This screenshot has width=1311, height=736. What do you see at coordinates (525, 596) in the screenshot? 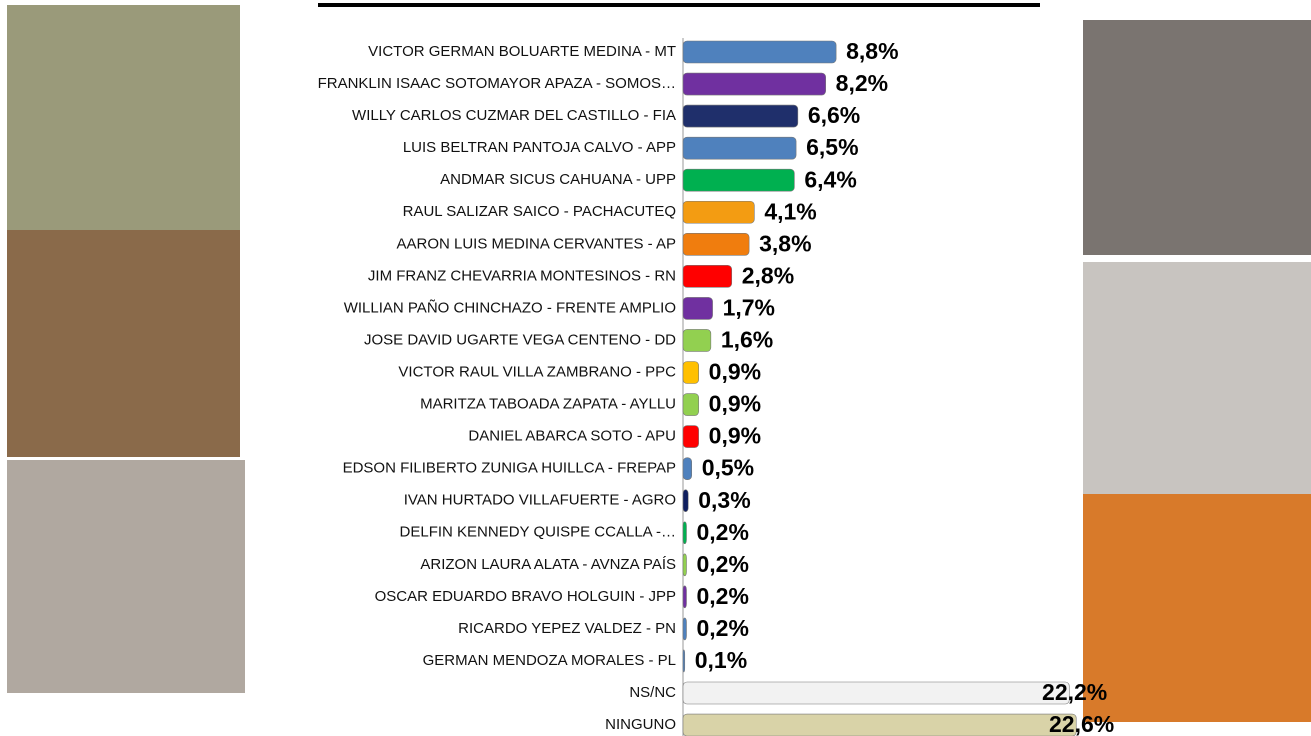
I see `category-label: OSCAR EDUARDO BRAVO HOLGUIN - JPP` at bounding box center [525, 596].